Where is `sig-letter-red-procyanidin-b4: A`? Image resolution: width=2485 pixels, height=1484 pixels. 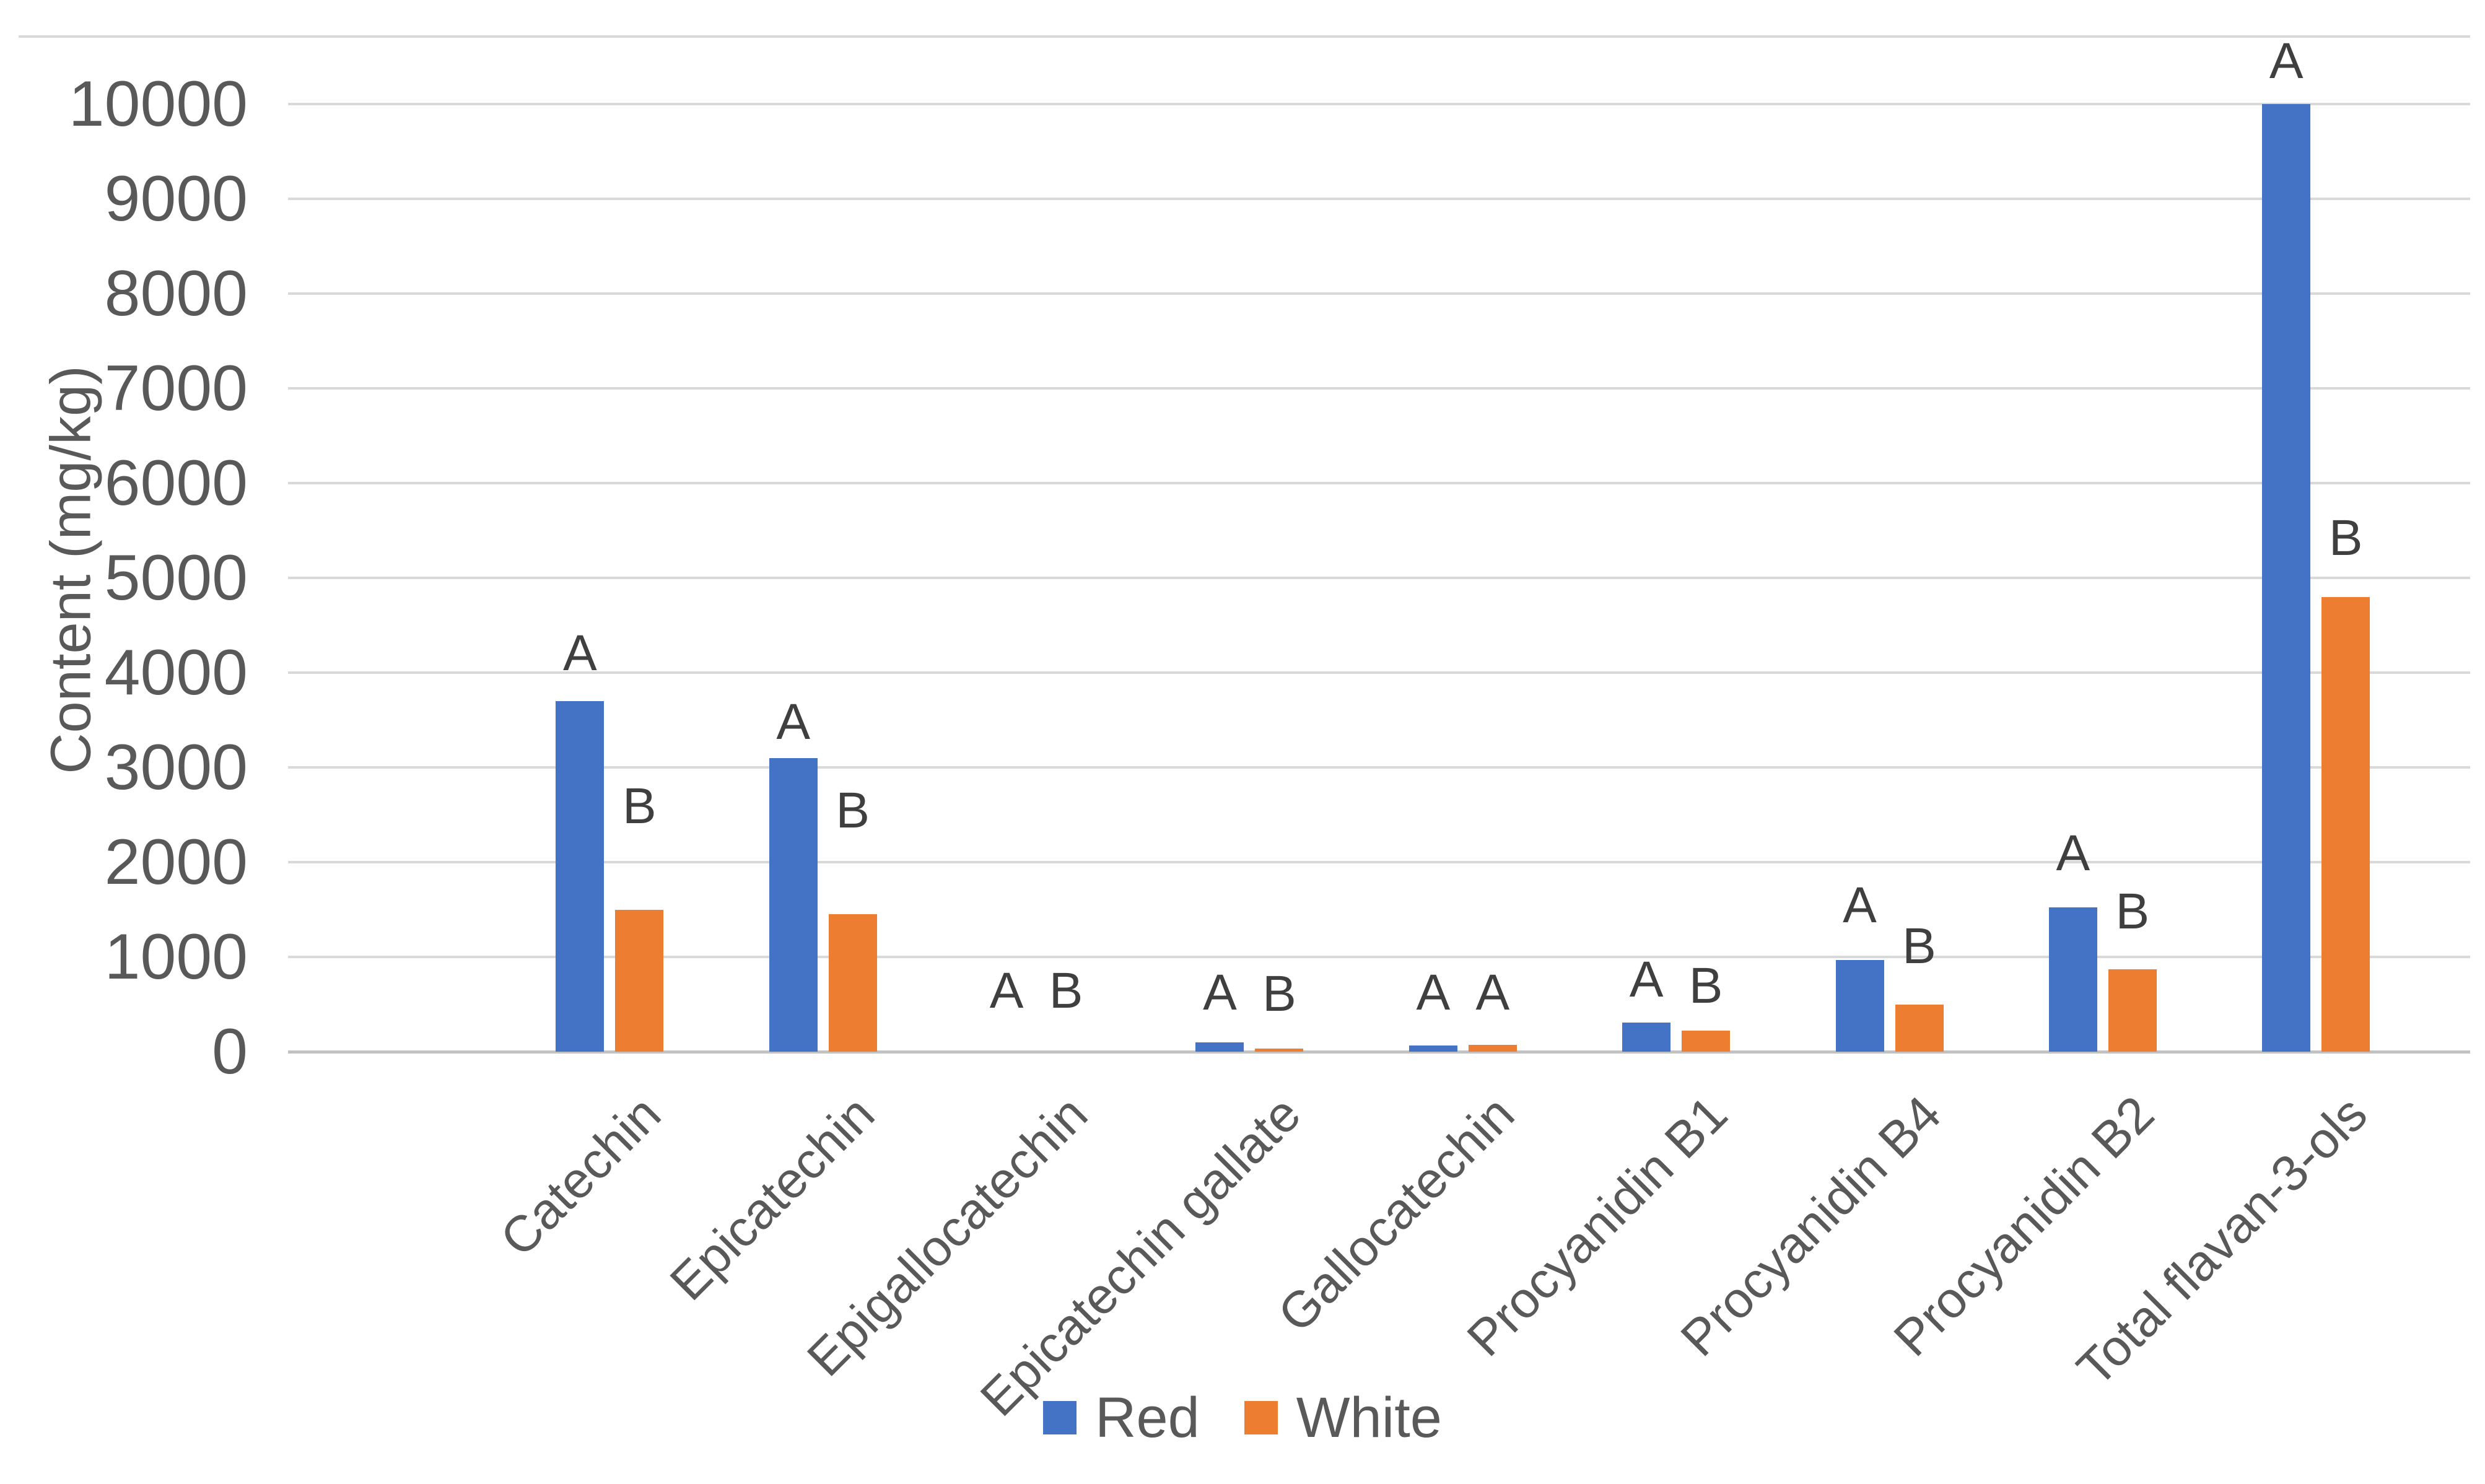 sig-letter-red-procyanidin-b4: A is located at coordinates (1860, 905).